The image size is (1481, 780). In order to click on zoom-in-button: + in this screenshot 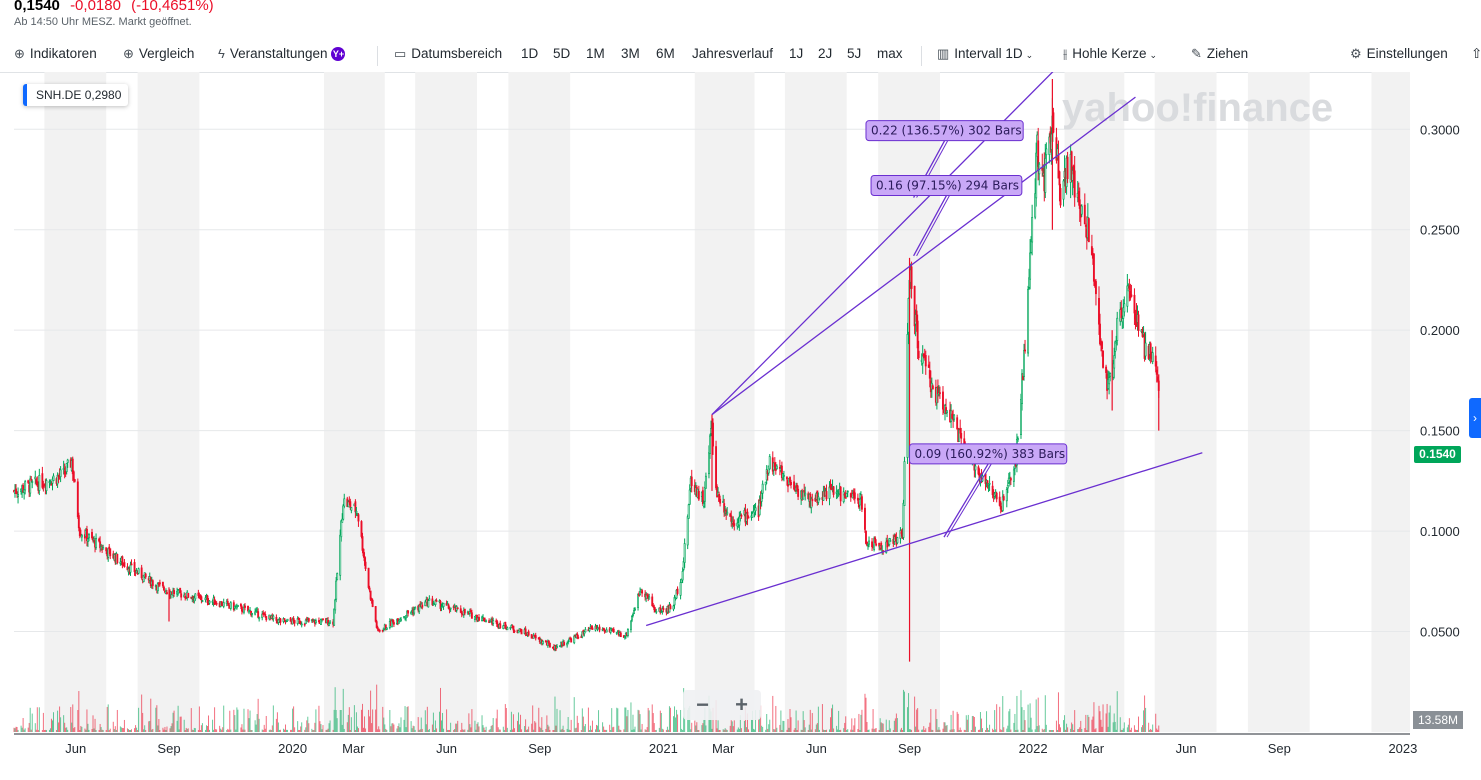, I will do `click(741, 704)`.